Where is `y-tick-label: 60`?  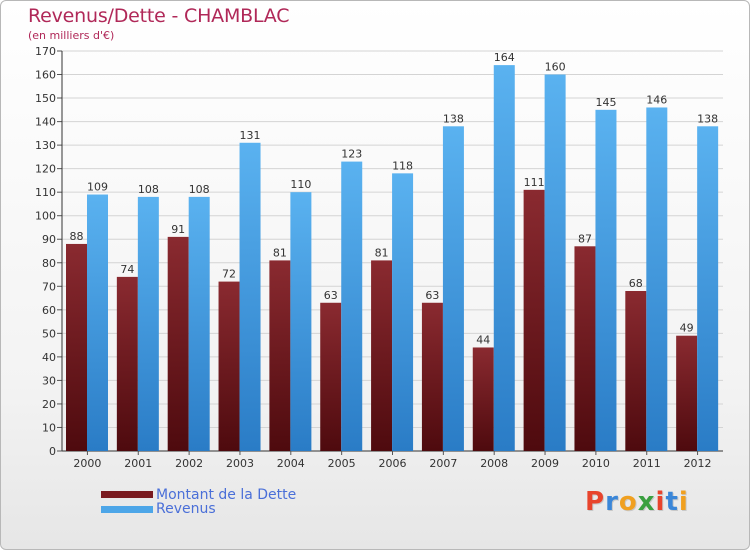
y-tick-label: 60 is located at coordinates (49, 310).